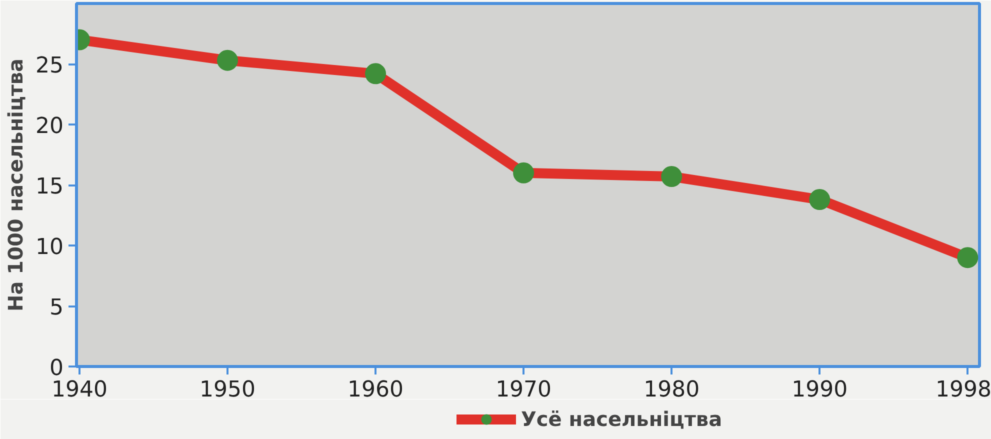 The width and height of the screenshot is (991, 439). Describe the element at coordinates (50, 187) in the screenshot. I see `y-tick-label: 15` at that location.